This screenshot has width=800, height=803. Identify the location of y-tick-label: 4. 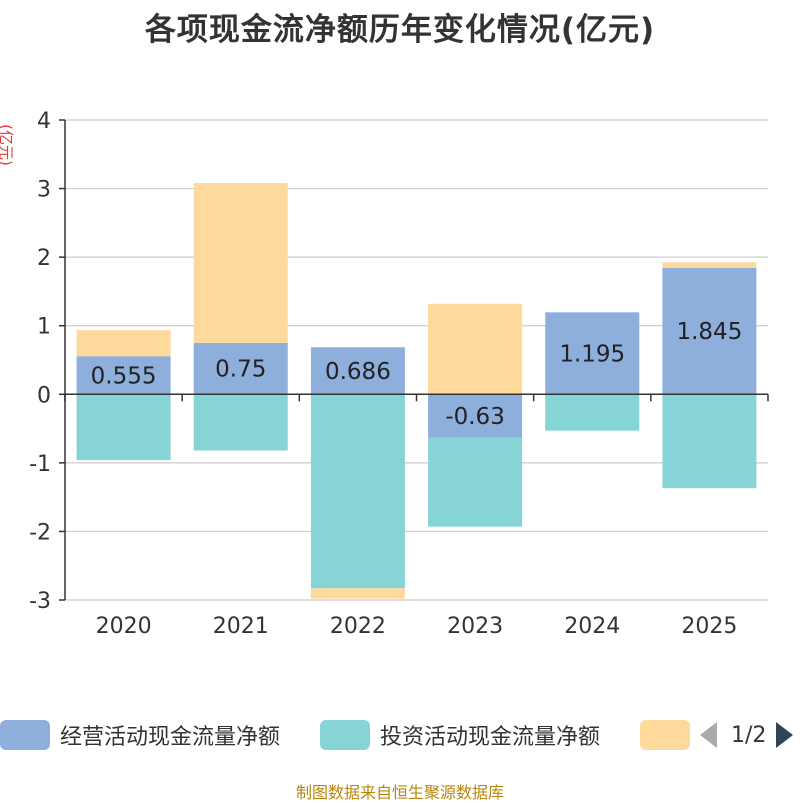
(44, 121).